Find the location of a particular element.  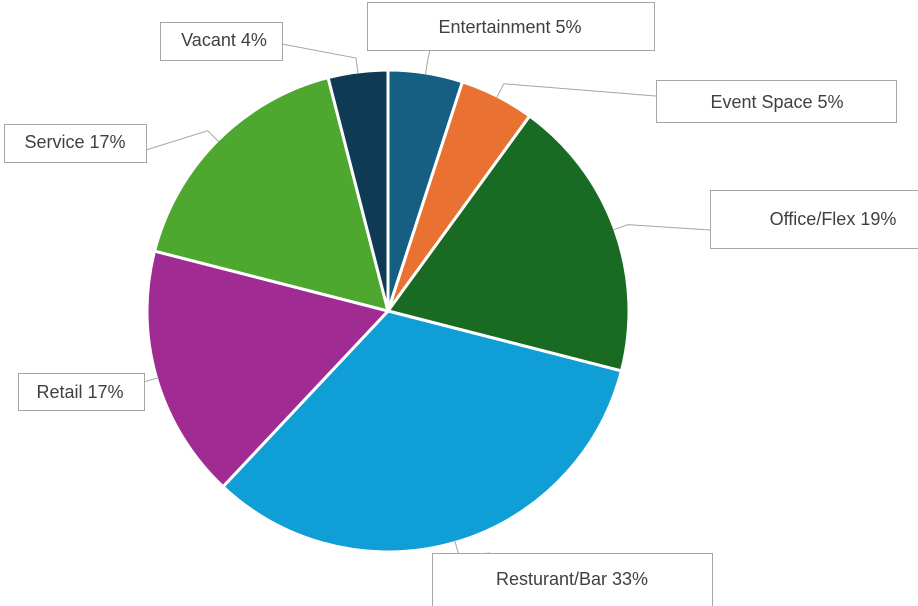

data-label: Office/Flex 19% is located at coordinates (833, 219).